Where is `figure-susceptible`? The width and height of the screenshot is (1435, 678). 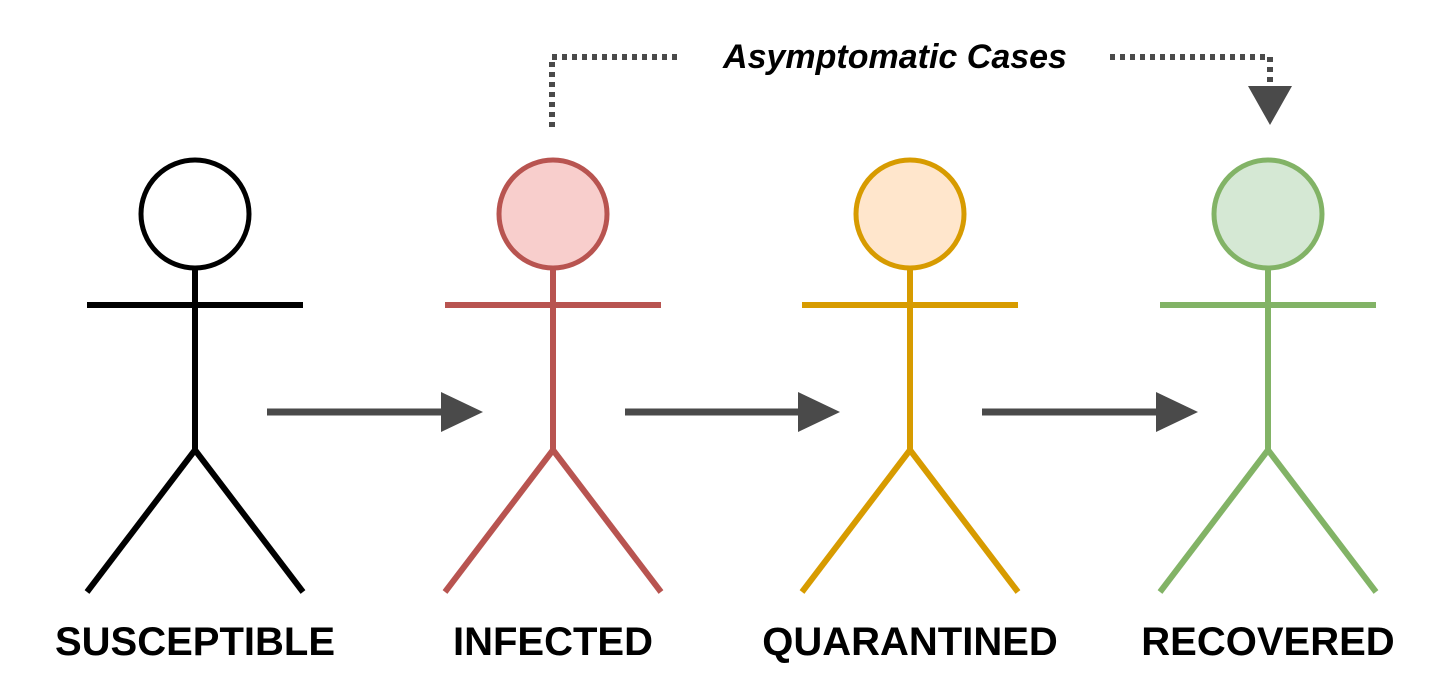
figure-susceptible is located at coordinates (195, 375).